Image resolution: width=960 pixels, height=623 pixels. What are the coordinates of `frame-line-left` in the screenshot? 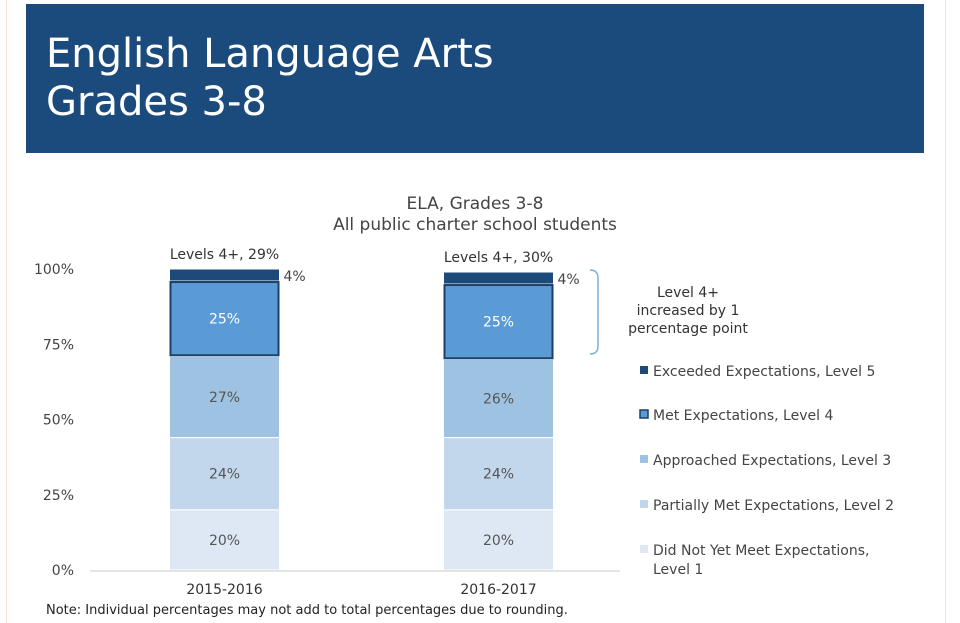 It's located at (6, 311).